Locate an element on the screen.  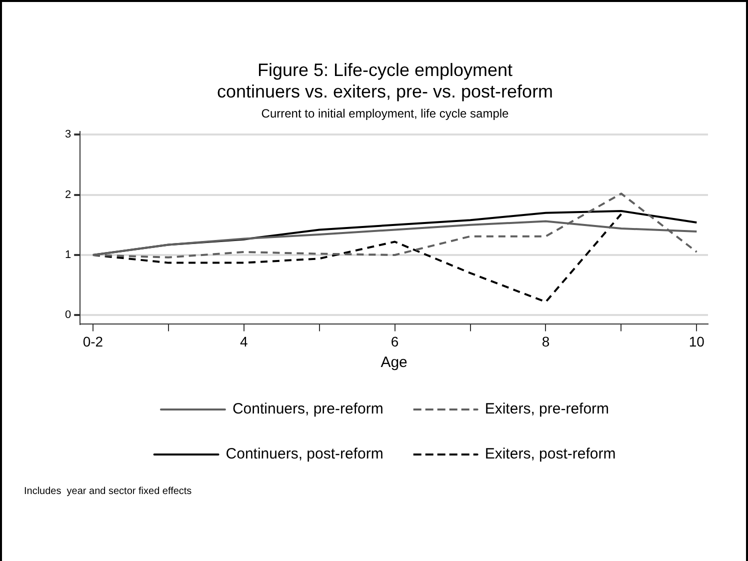
chart-subtitle: Current to initial employment, life cycle sample is located at coordinates (385, 113).